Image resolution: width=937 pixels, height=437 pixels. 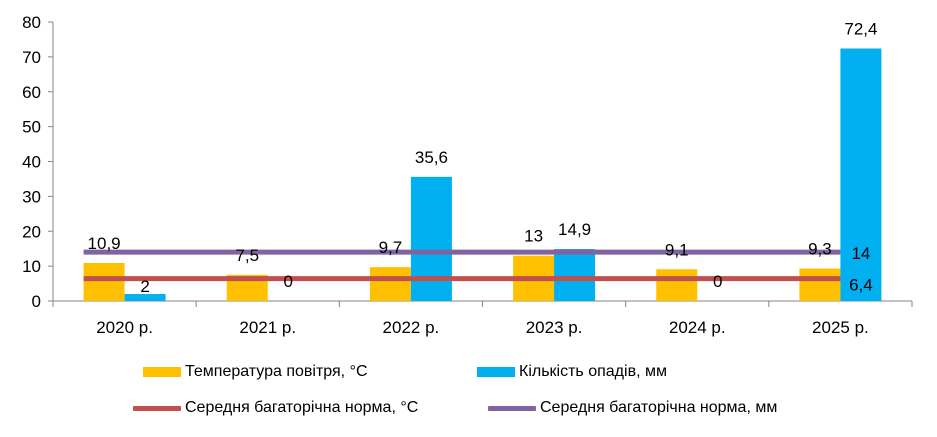 What do you see at coordinates (31, 92) in the screenshot?
I see `y-tick-label: 60` at bounding box center [31, 92].